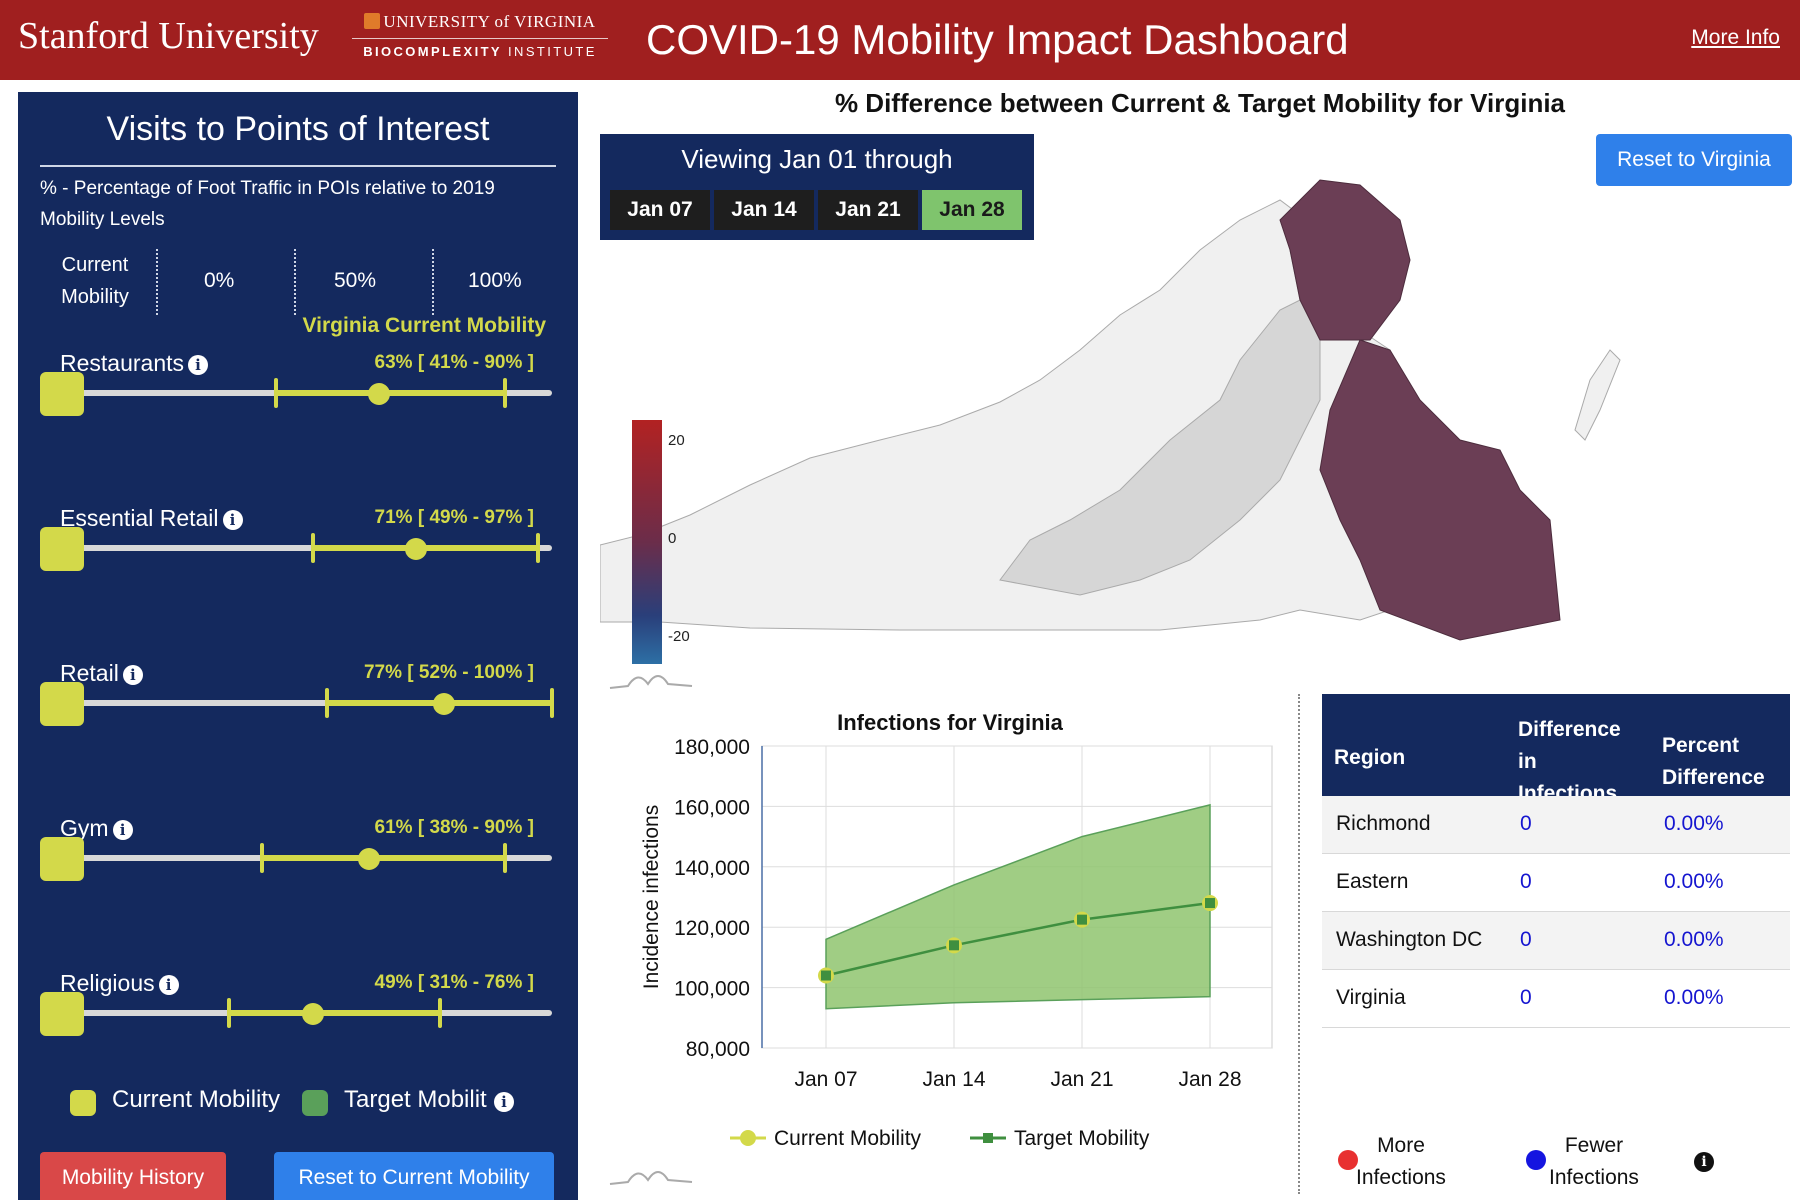 The height and width of the screenshot is (1200, 1800). What do you see at coordinates (988, 1138) in the screenshot?
I see `legend-target-marker` at bounding box center [988, 1138].